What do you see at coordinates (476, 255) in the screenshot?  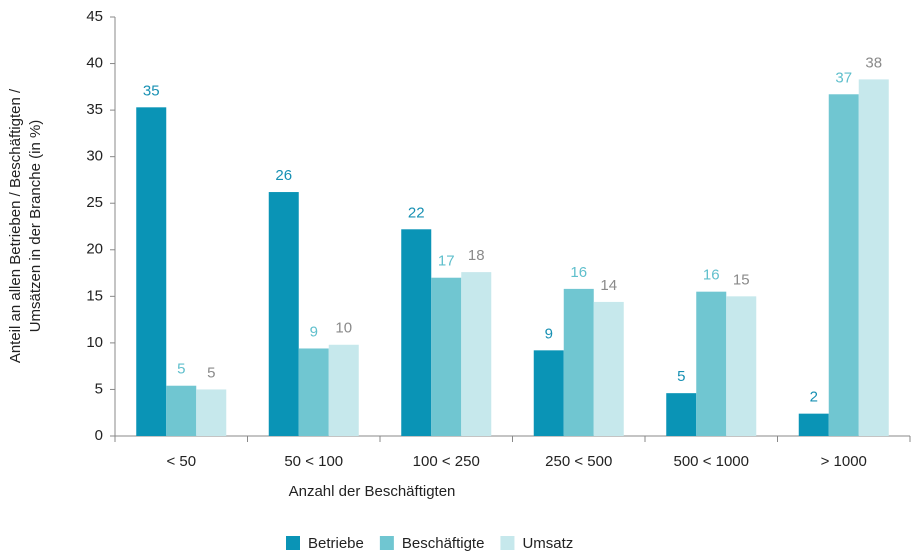 I see `data-label: 18` at bounding box center [476, 255].